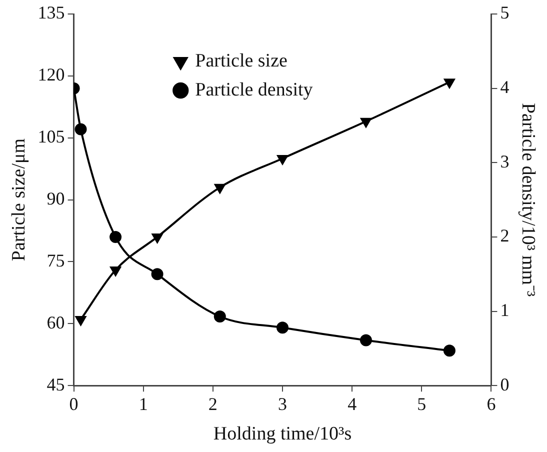 Image resolution: width=547 pixels, height=452 pixels. I want to click on x-tick-label: 3, so click(282, 404).